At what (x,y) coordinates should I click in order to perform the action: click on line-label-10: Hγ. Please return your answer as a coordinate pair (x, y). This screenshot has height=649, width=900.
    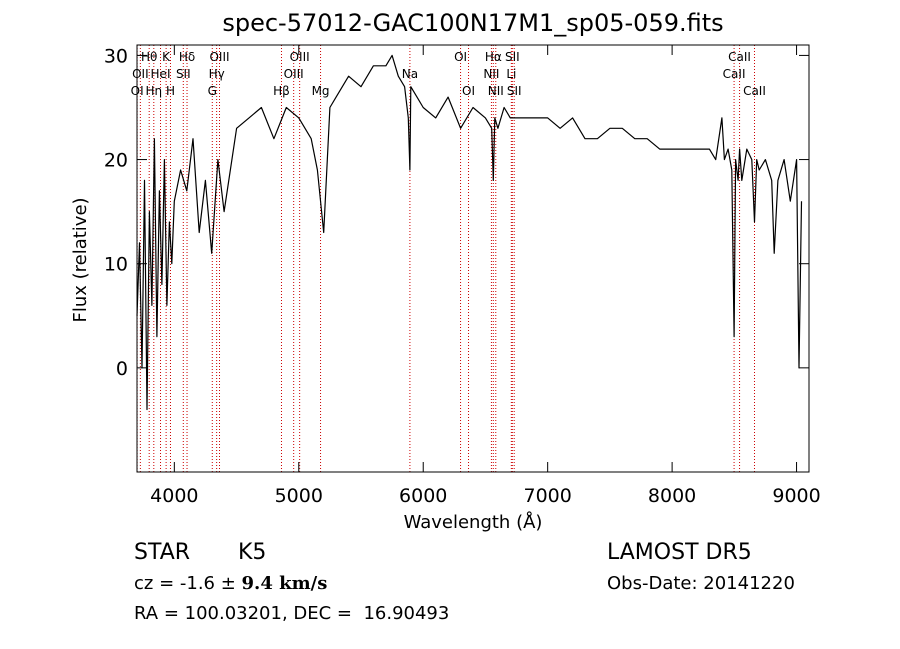
    Looking at the image, I should click on (217, 74).